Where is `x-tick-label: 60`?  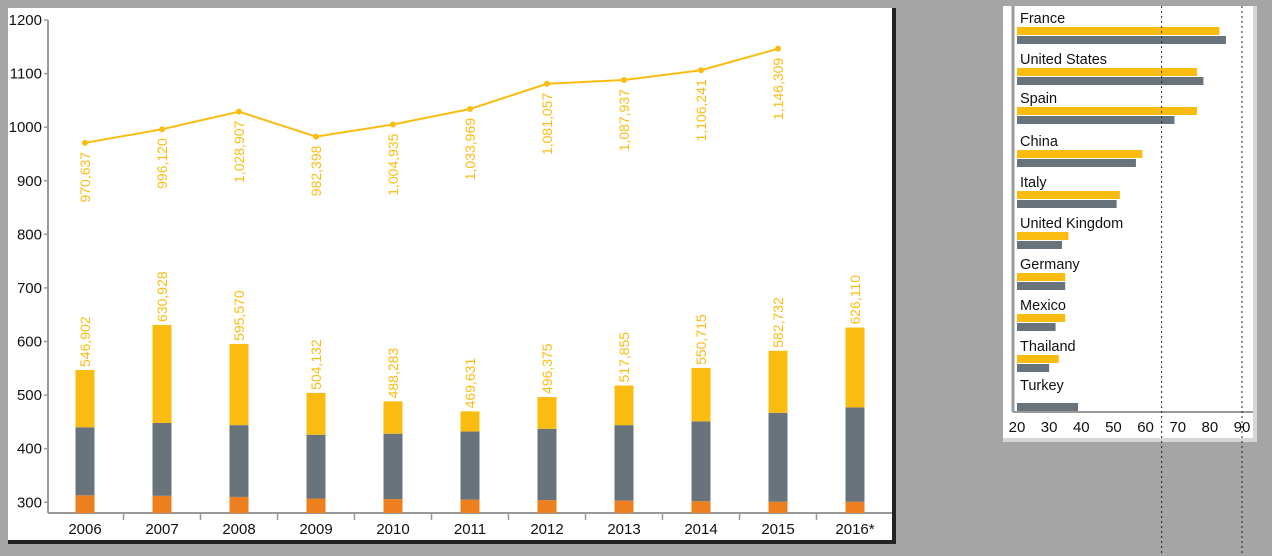 x-tick-label: 60 is located at coordinates (1145, 427).